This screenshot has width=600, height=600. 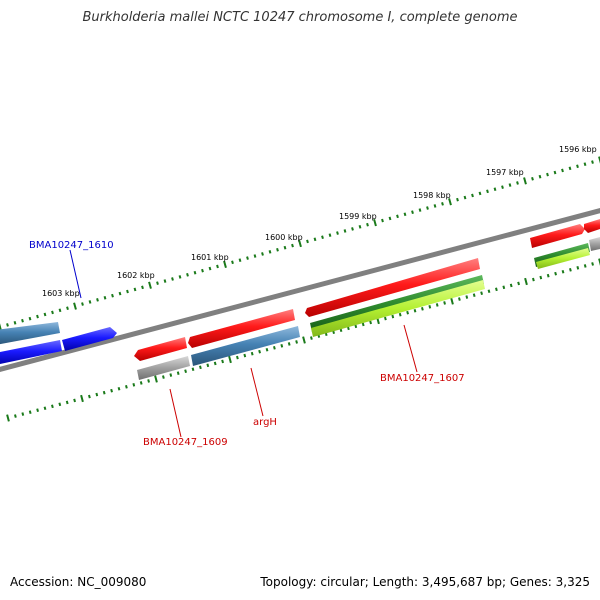 I want to click on gene-label: argH, so click(x=265, y=422).